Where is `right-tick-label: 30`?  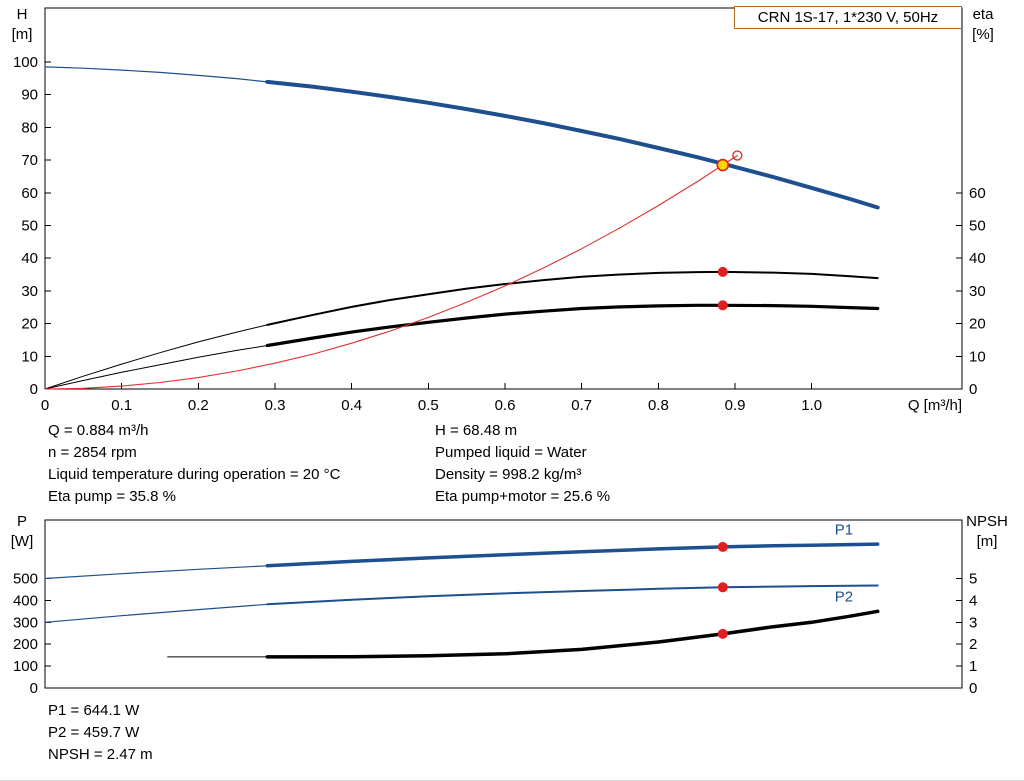
right-tick-label: 30 is located at coordinates (977, 291).